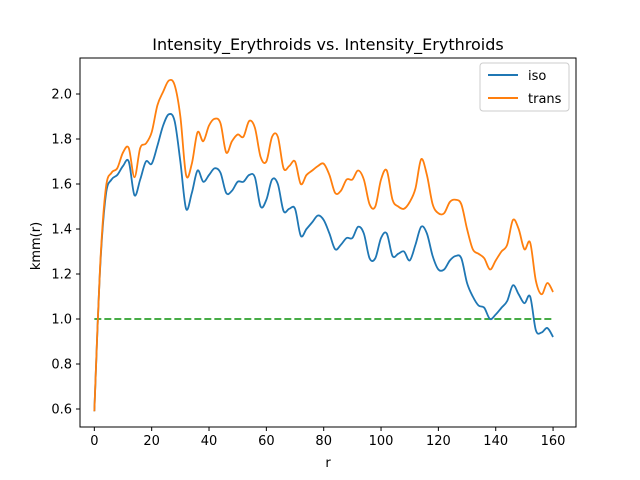  Describe the element at coordinates (61, 185) in the screenshot. I see `y-tick-label: 1.6` at that location.